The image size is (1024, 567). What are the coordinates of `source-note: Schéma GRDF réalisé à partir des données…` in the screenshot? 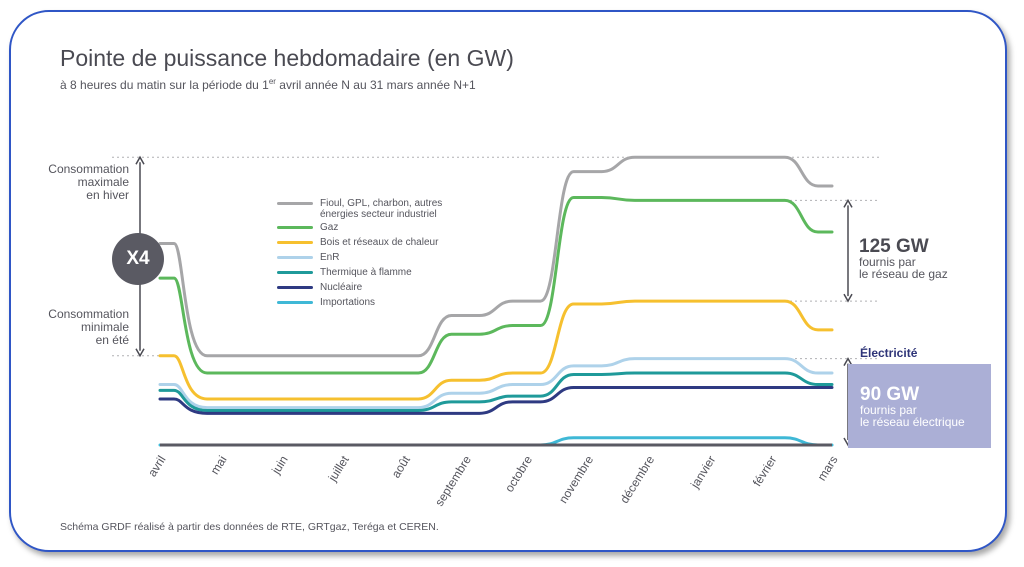 It's located at (249, 527).